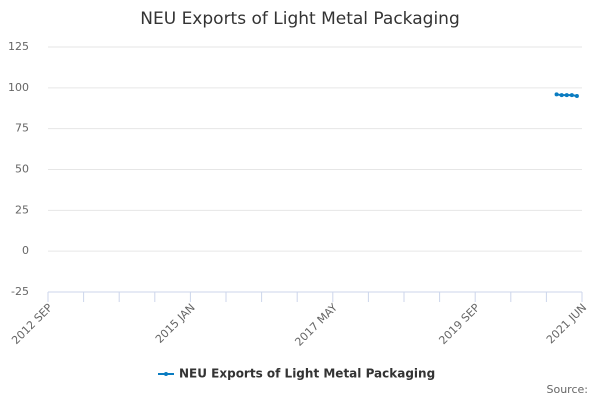 The image size is (600, 400). Describe the element at coordinates (25, 250) in the screenshot. I see `y-tick-label: 0` at that location.